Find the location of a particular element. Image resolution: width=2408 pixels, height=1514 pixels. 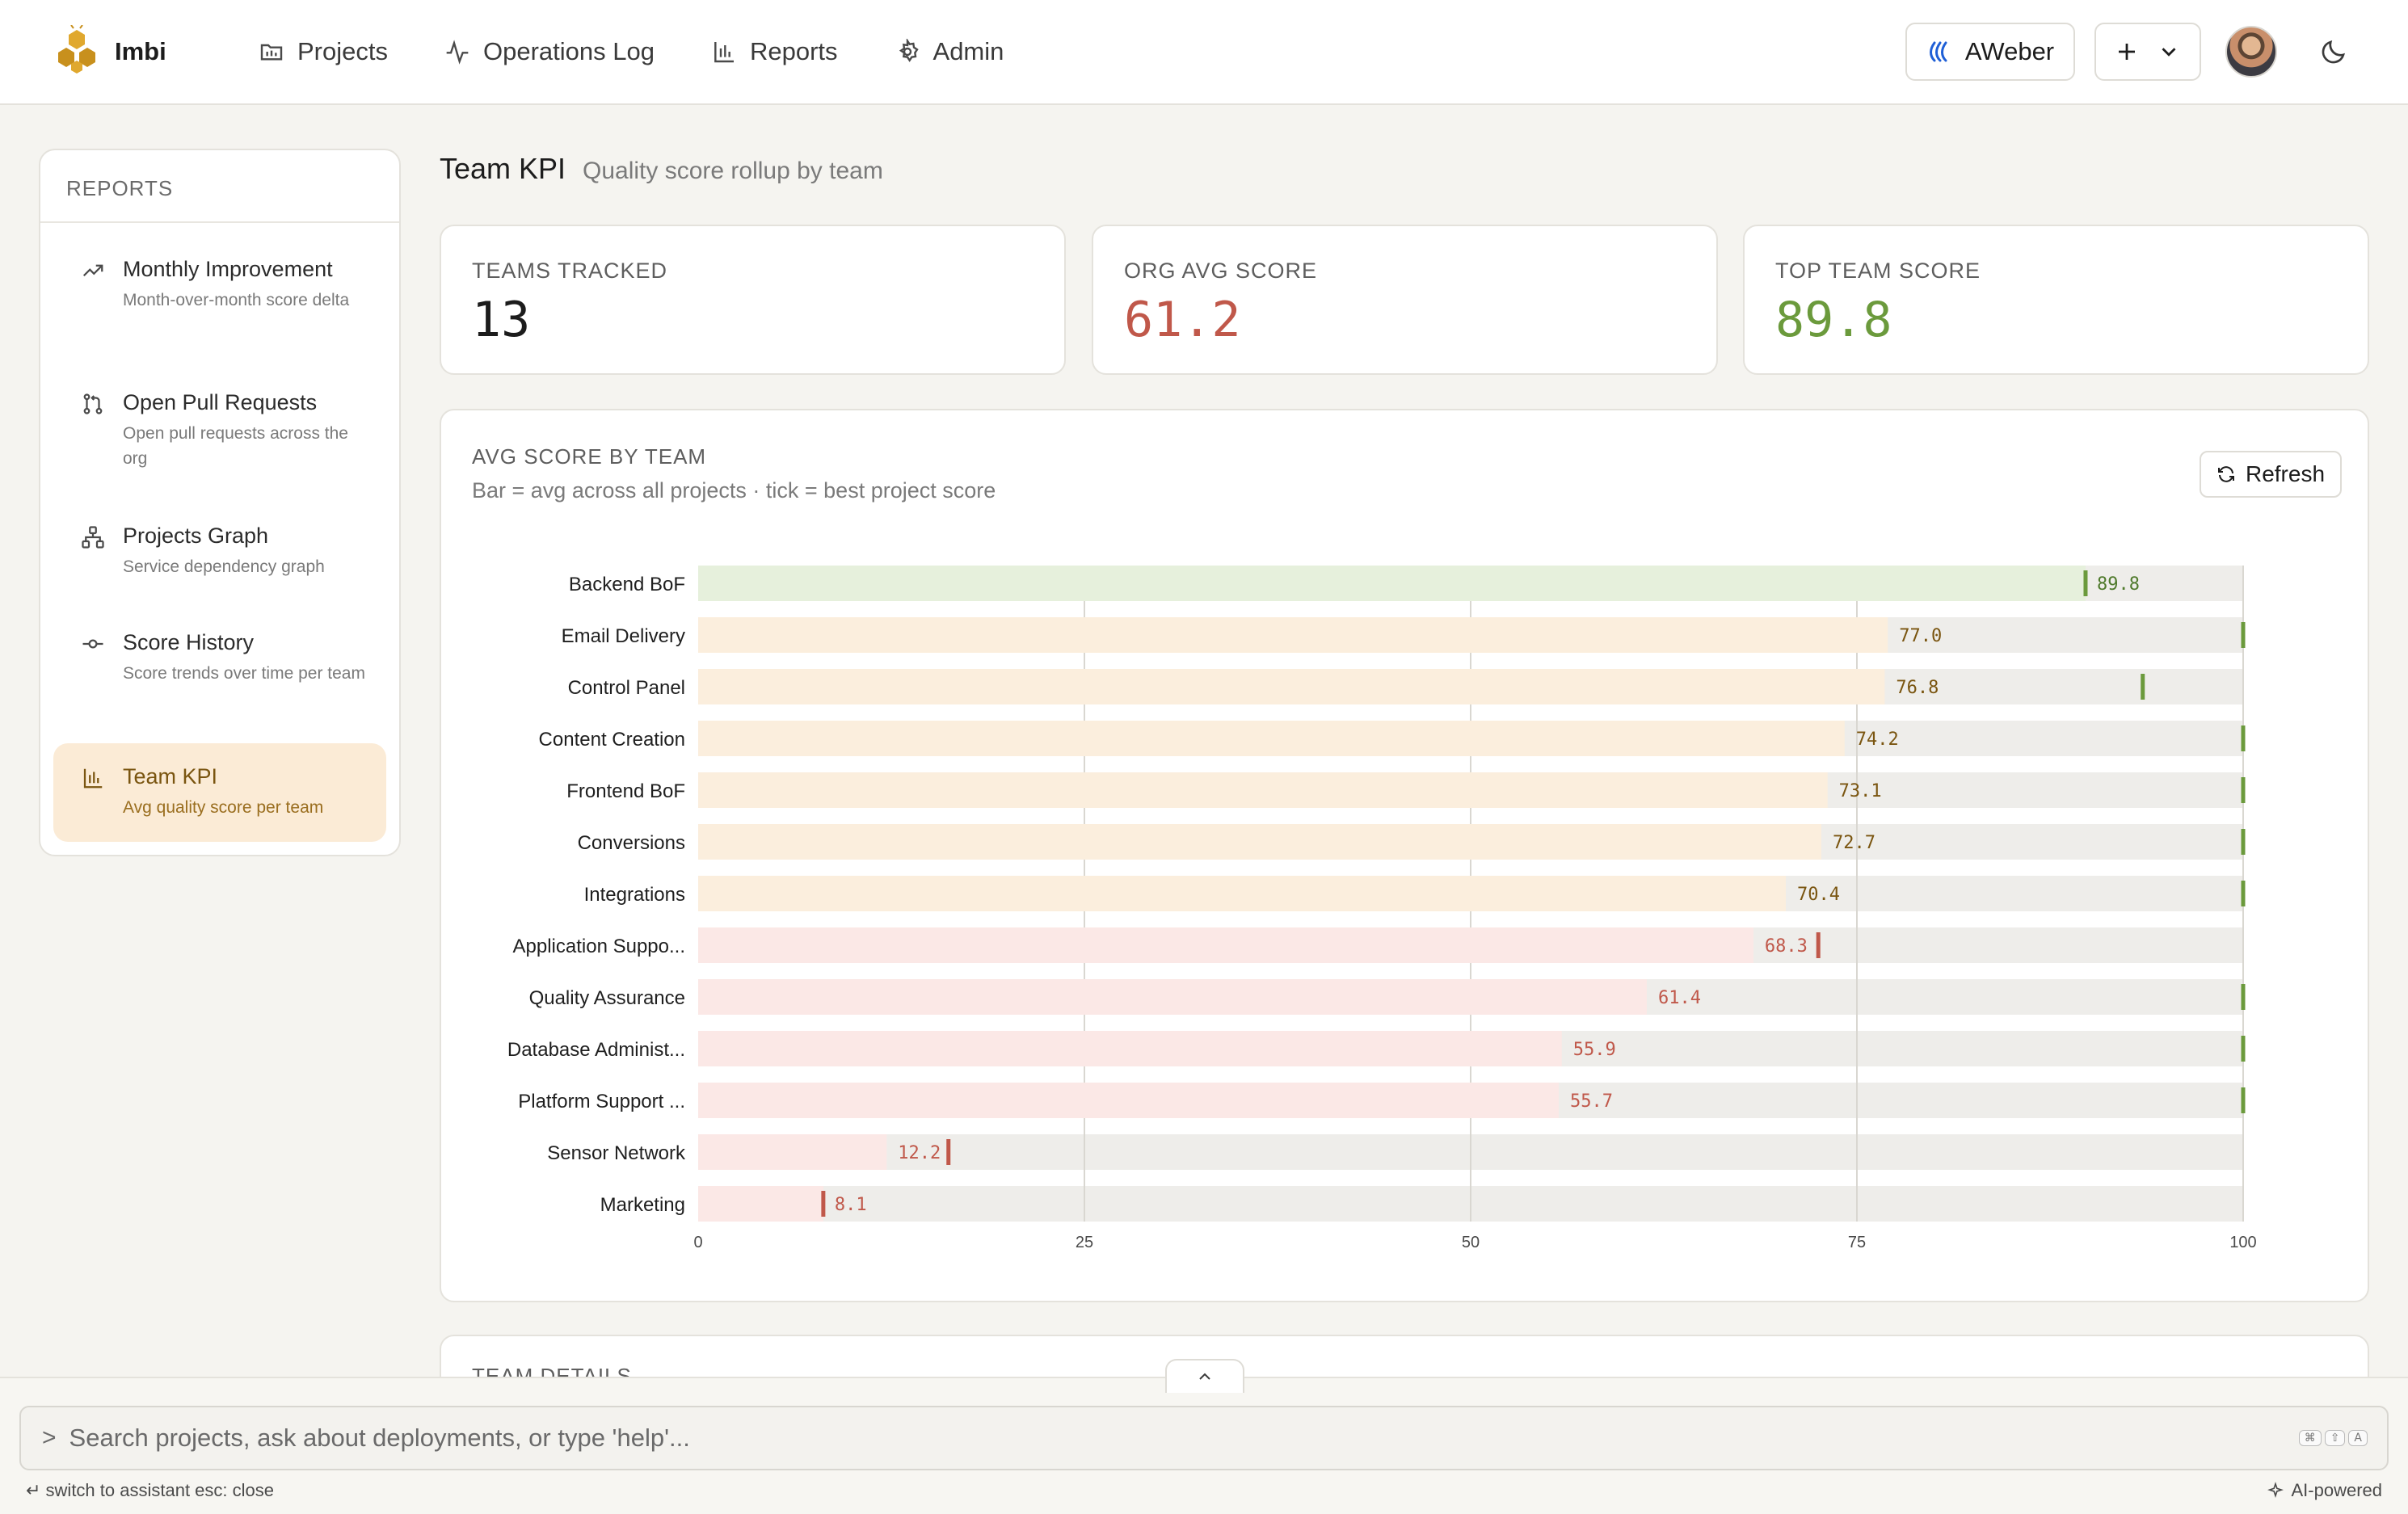

x-tick-label: 25 is located at coordinates (1084, 1242).